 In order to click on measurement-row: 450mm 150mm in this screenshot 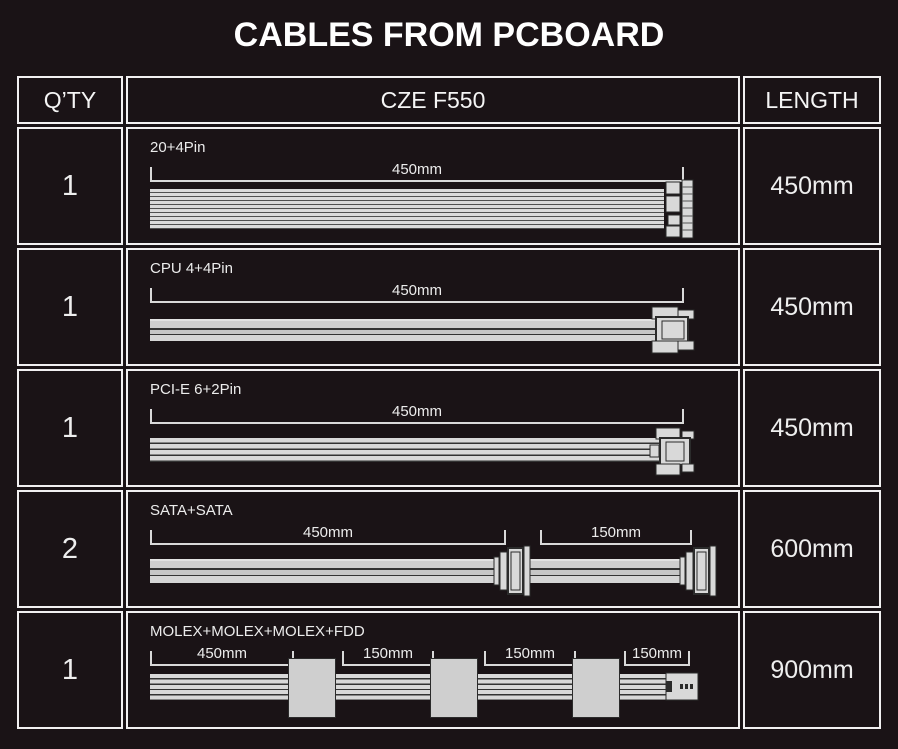, I will do `click(444, 533)`.